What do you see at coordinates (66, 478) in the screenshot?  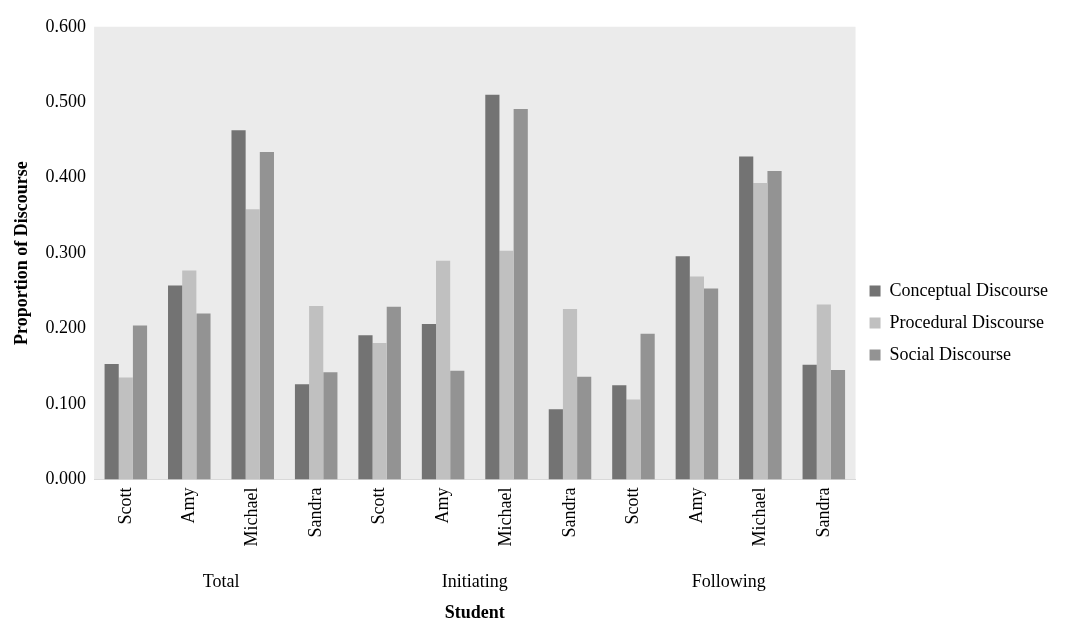 I see `y-tick-label: 0.000` at bounding box center [66, 478].